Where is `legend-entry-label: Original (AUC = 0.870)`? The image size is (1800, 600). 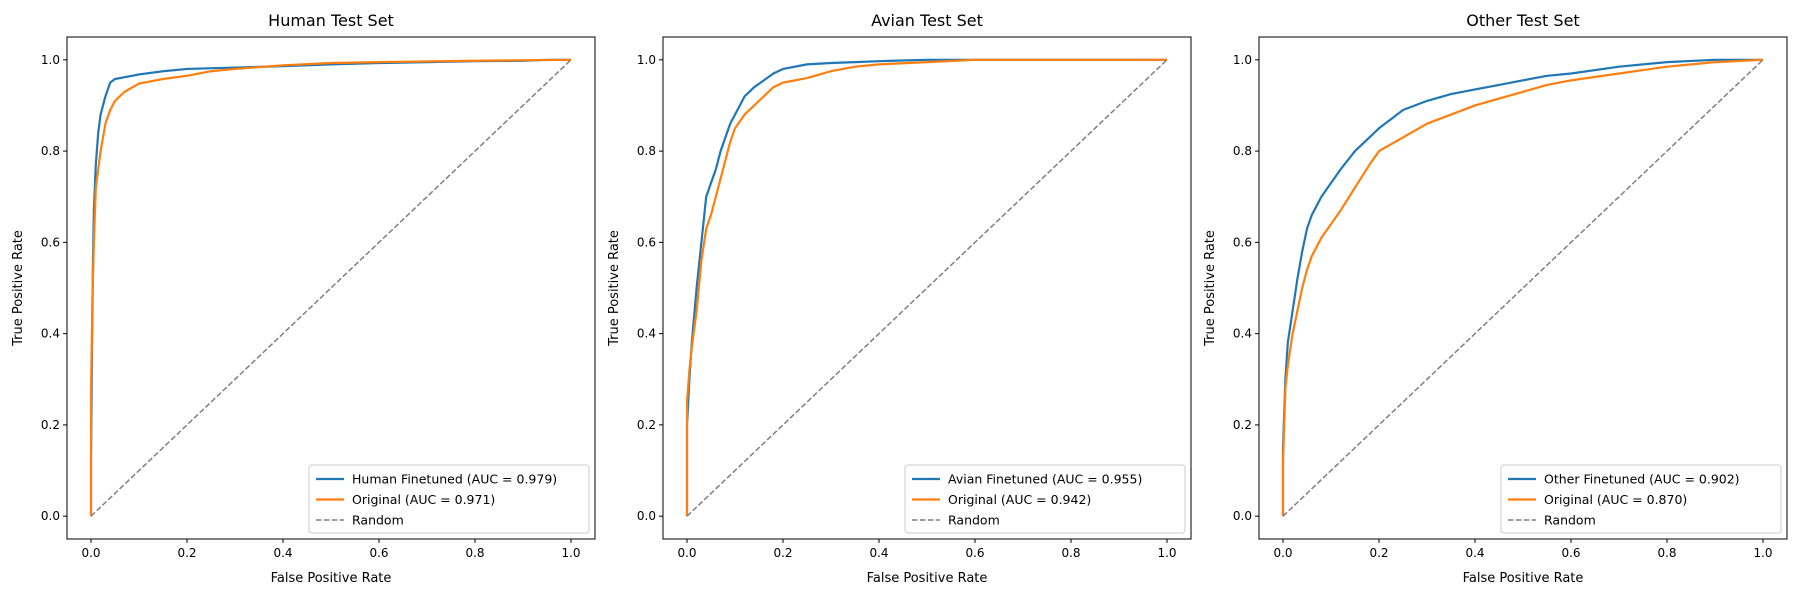
legend-entry-label: Original (AUC = 0.870) is located at coordinates (1615, 499).